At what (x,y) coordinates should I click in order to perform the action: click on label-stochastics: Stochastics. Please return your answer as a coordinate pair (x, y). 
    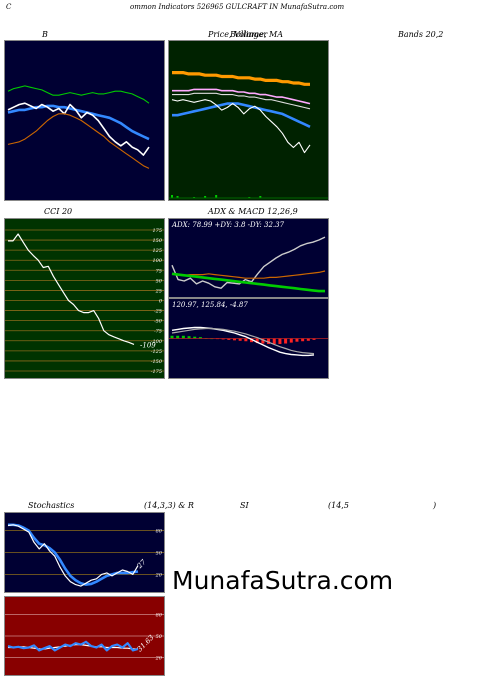
    Looking at the image, I should click on (51, 505).